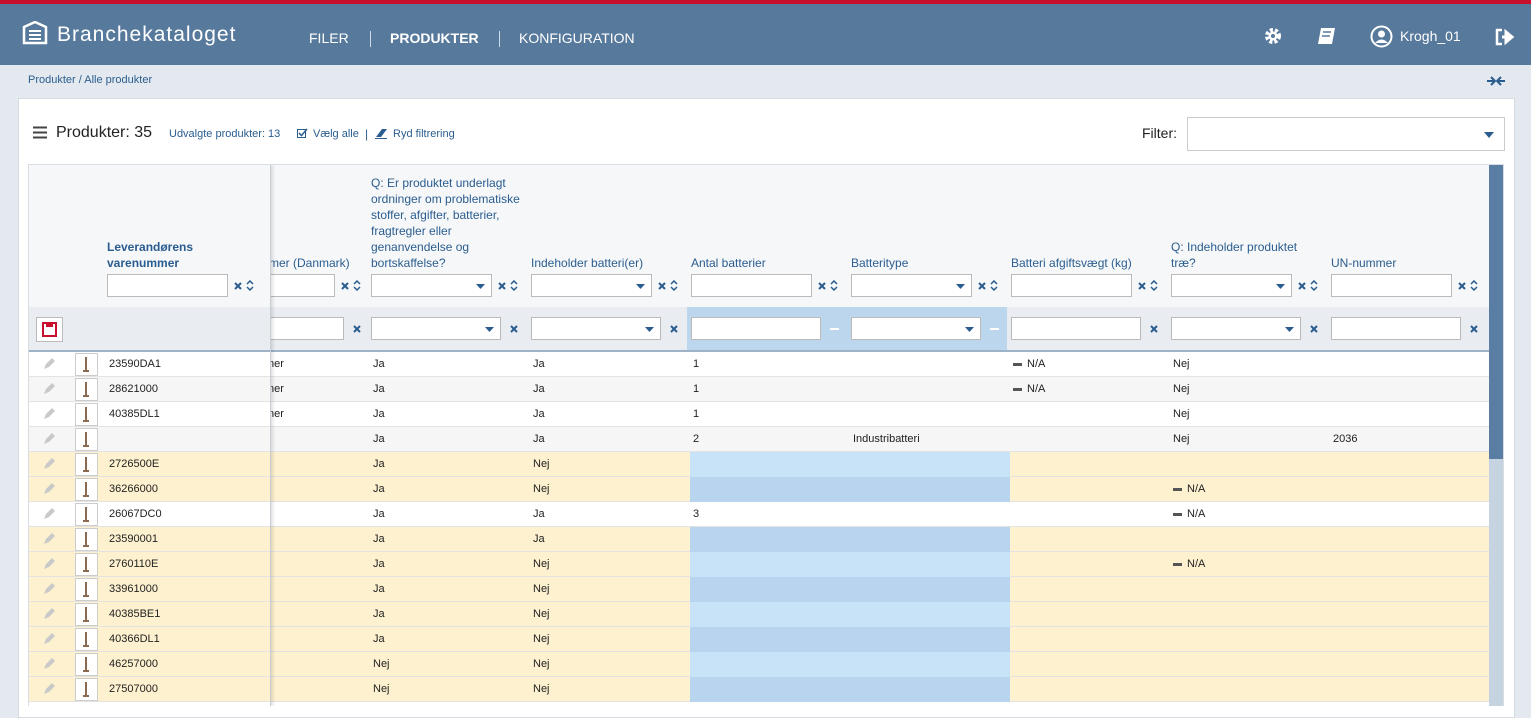 The image size is (1531, 718). I want to click on clear-filter: Ryd filtrering, so click(424, 134).